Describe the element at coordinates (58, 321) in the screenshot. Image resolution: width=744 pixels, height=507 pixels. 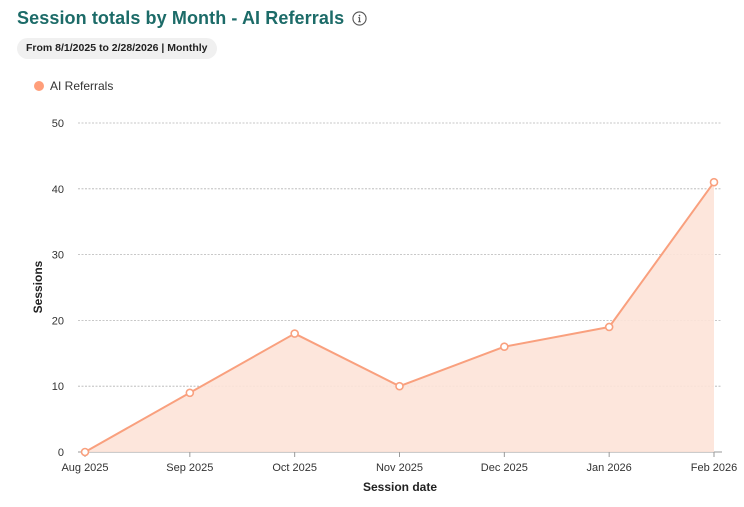
I see `y-tick-label: 20` at that location.